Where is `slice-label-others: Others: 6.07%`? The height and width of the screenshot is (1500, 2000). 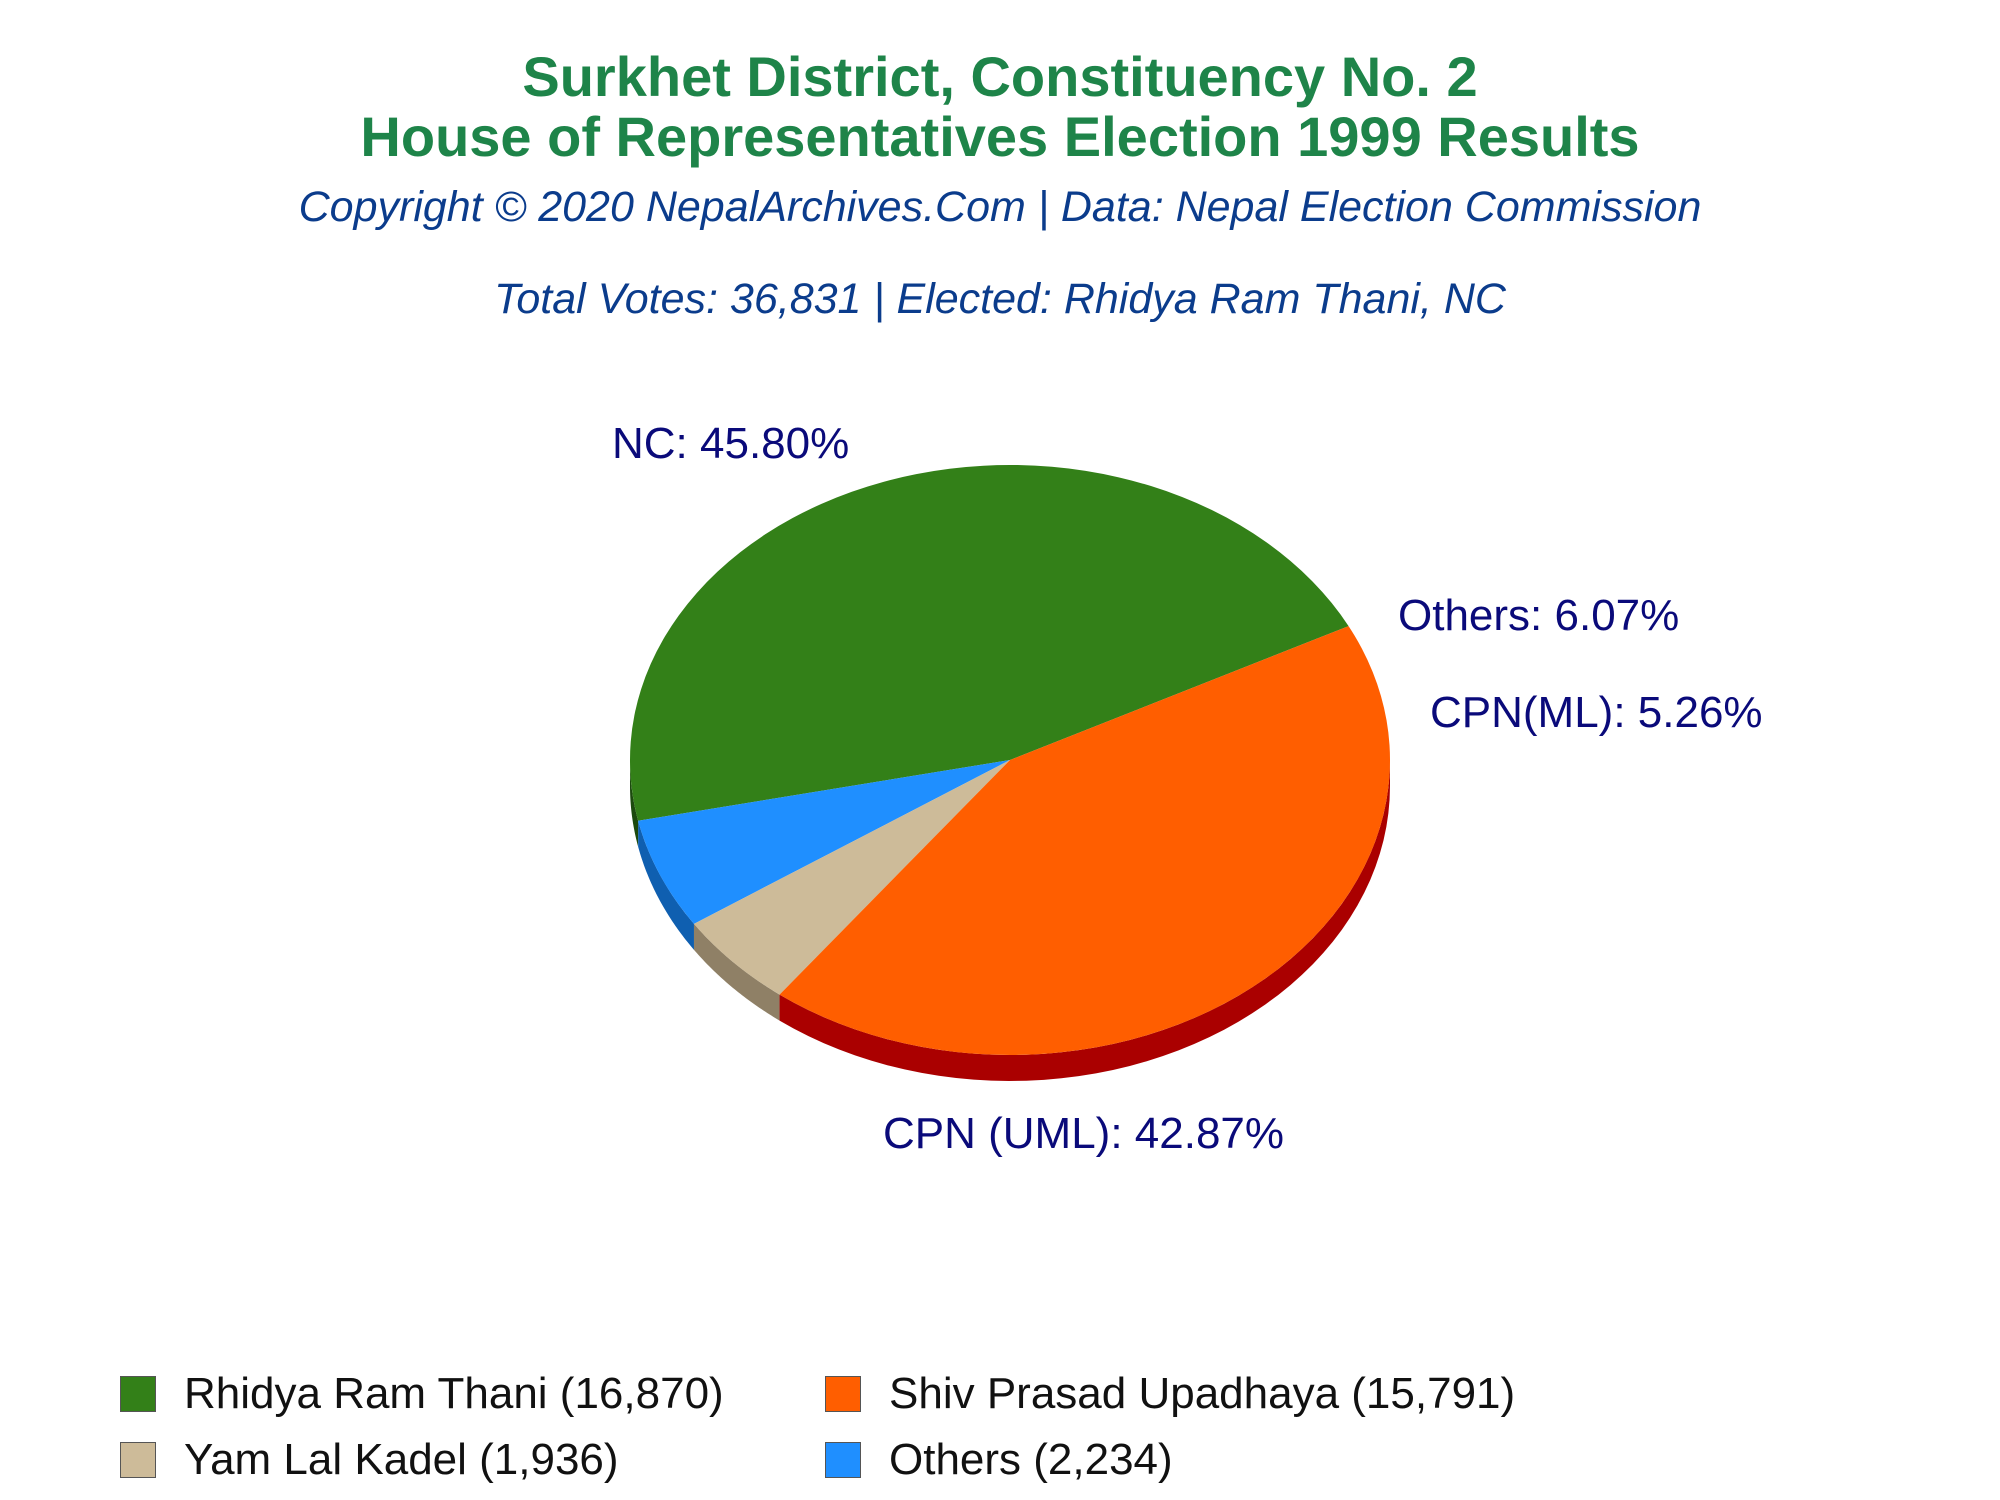 slice-label-others: Others: 6.07% is located at coordinates (1538, 615).